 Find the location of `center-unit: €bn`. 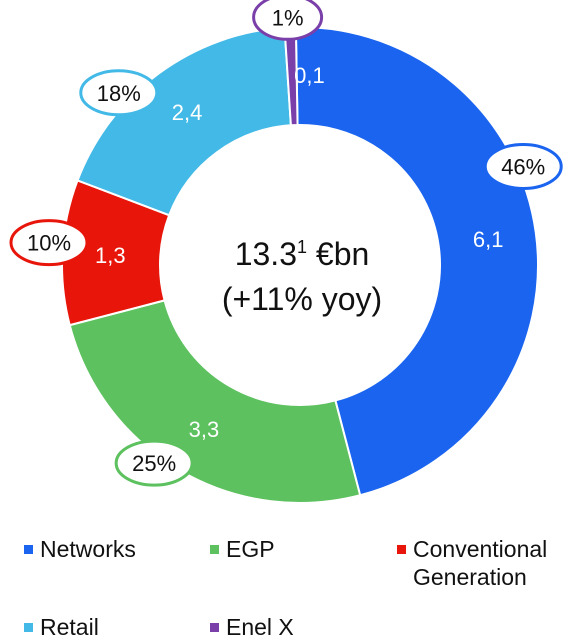

center-unit: €bn is located at coordinates (338, 254).